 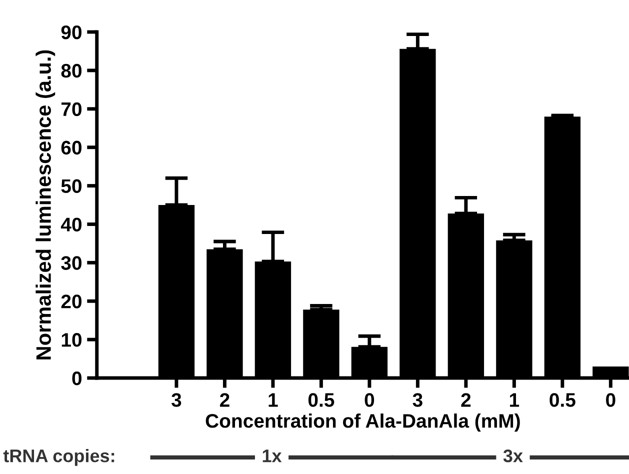 What do you see at coordinates (71, 109) in the screenshot?
I see `y-tick-label: 70` at bounding box center [71, 109].